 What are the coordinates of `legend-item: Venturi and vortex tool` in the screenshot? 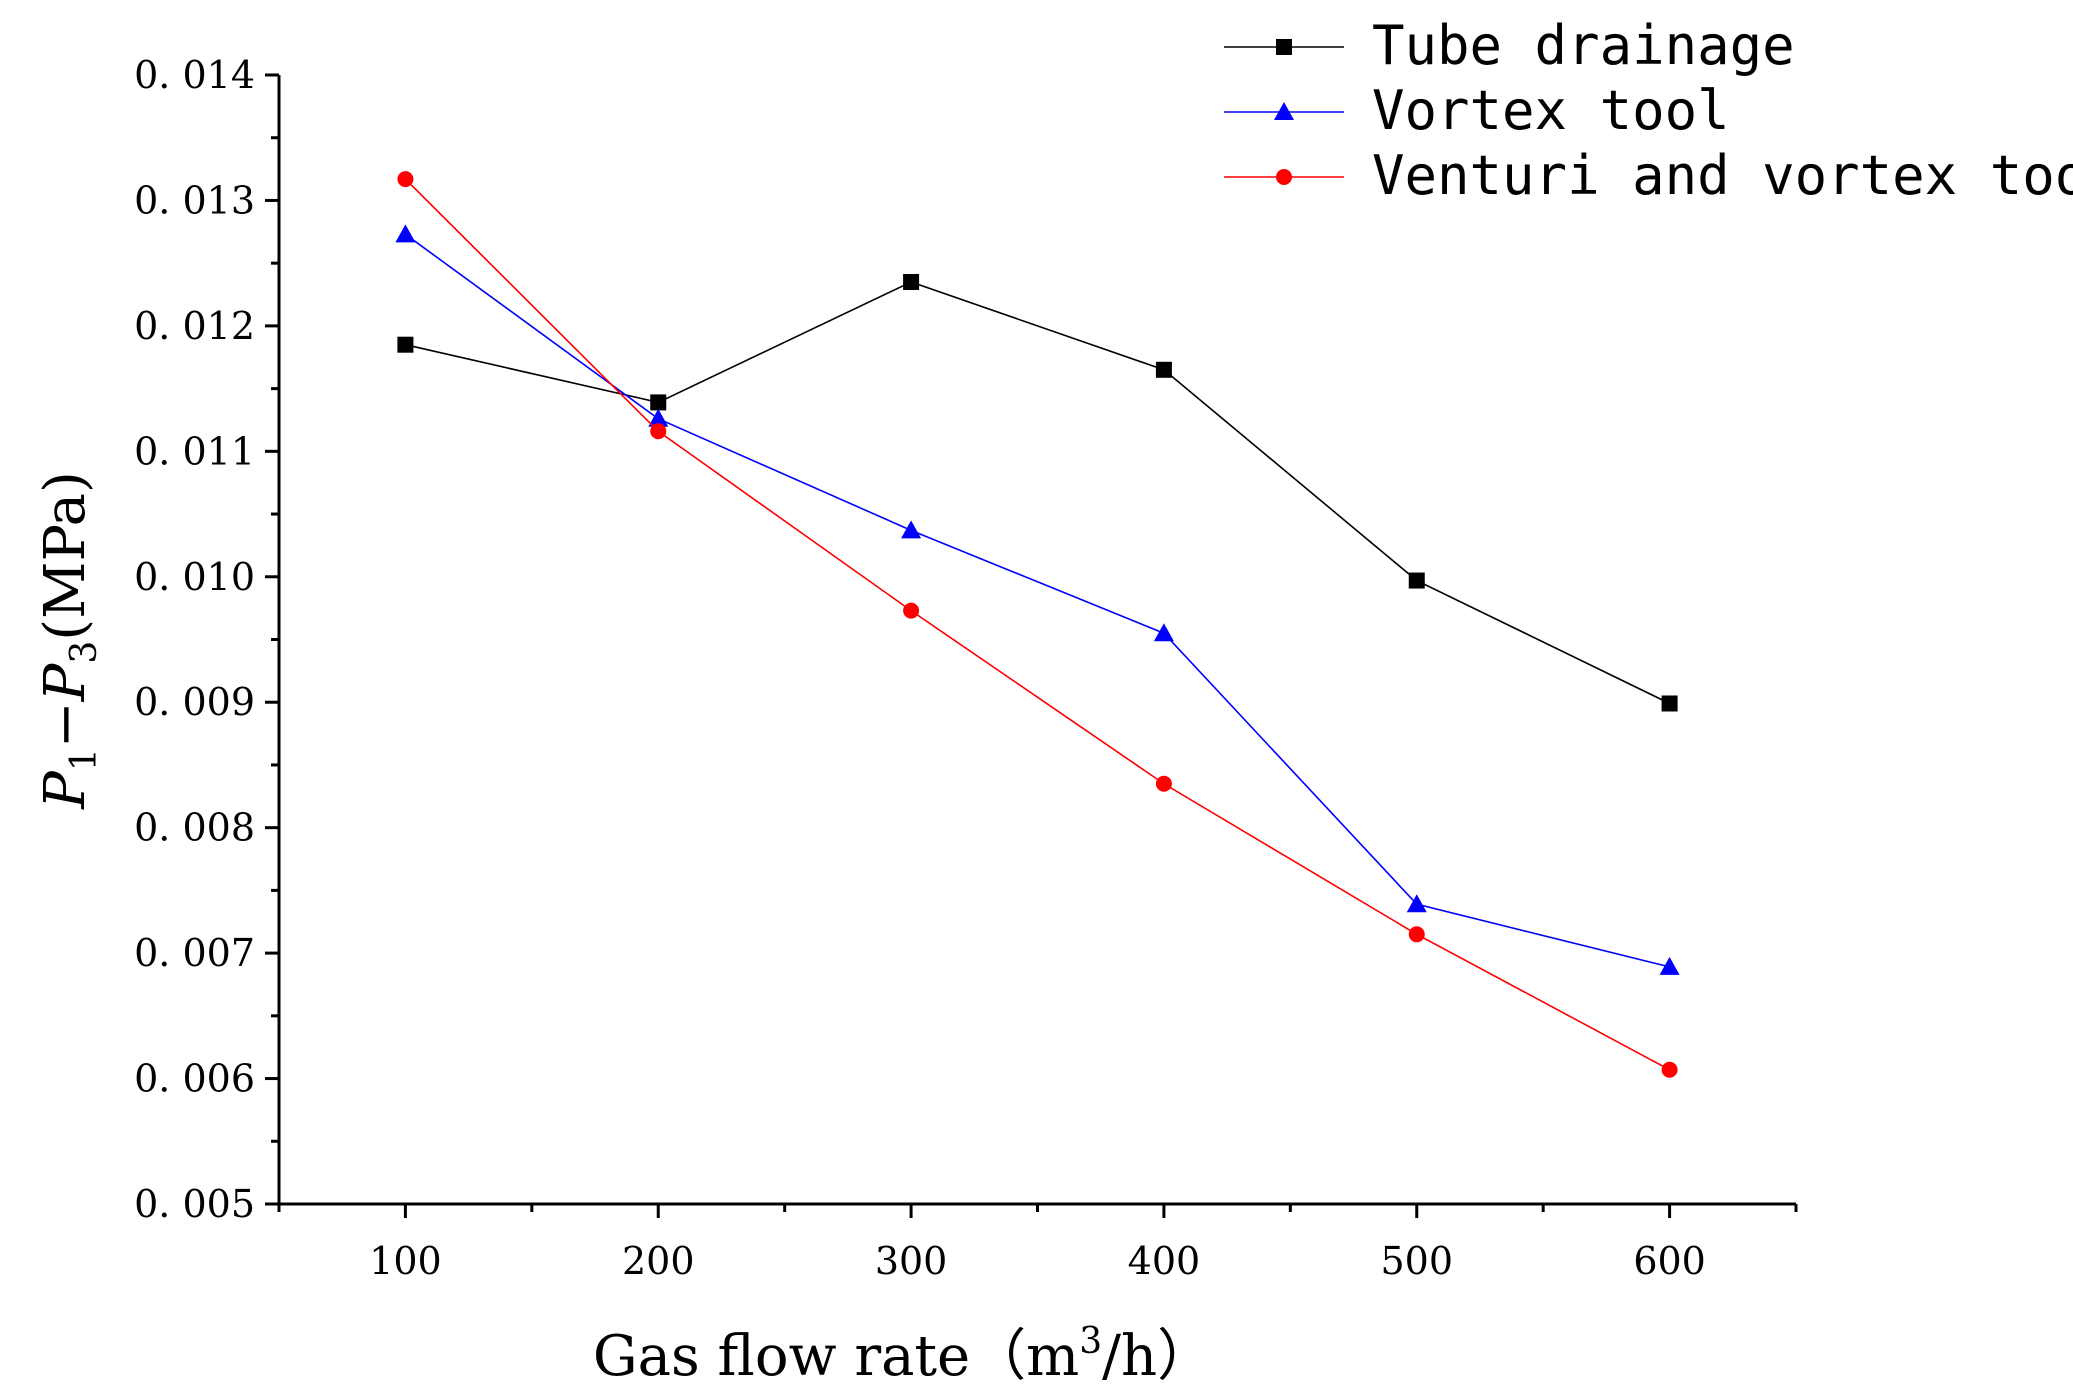 It's located at (1648, 175).